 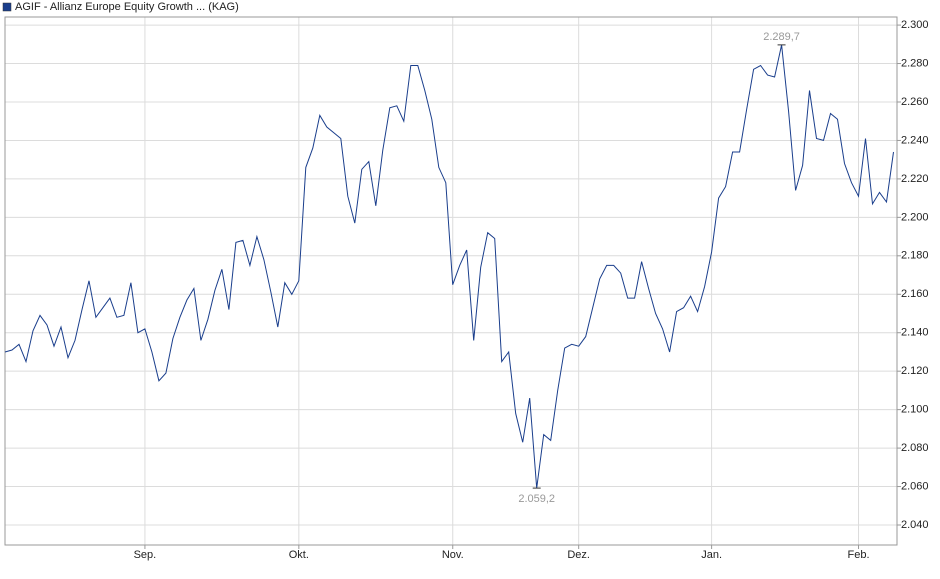 What do you see at coordinates (915, 448) in the screenshot?
I see `y-tick-label: 2.080` at bounding box center [915, 448].